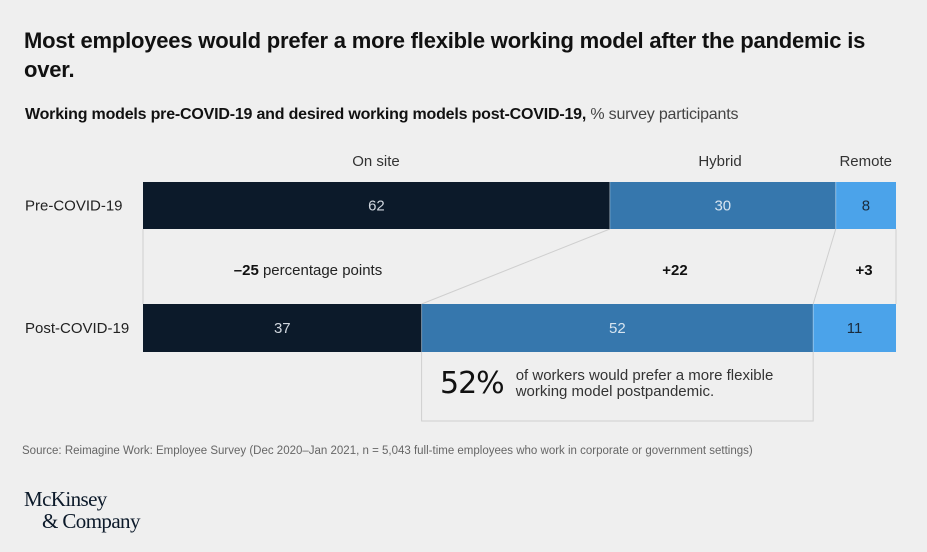  I want to click on change-label-remote: +3, so click(863, 270).